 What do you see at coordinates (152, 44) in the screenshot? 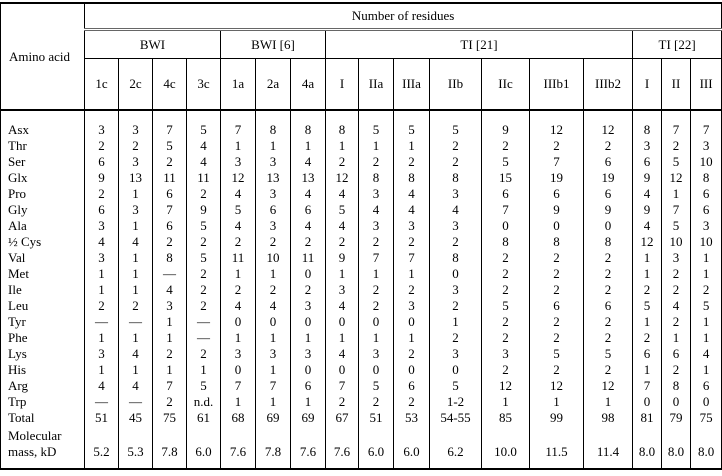
I see `group-header-0: BWI` at bounding box center [152, 44].